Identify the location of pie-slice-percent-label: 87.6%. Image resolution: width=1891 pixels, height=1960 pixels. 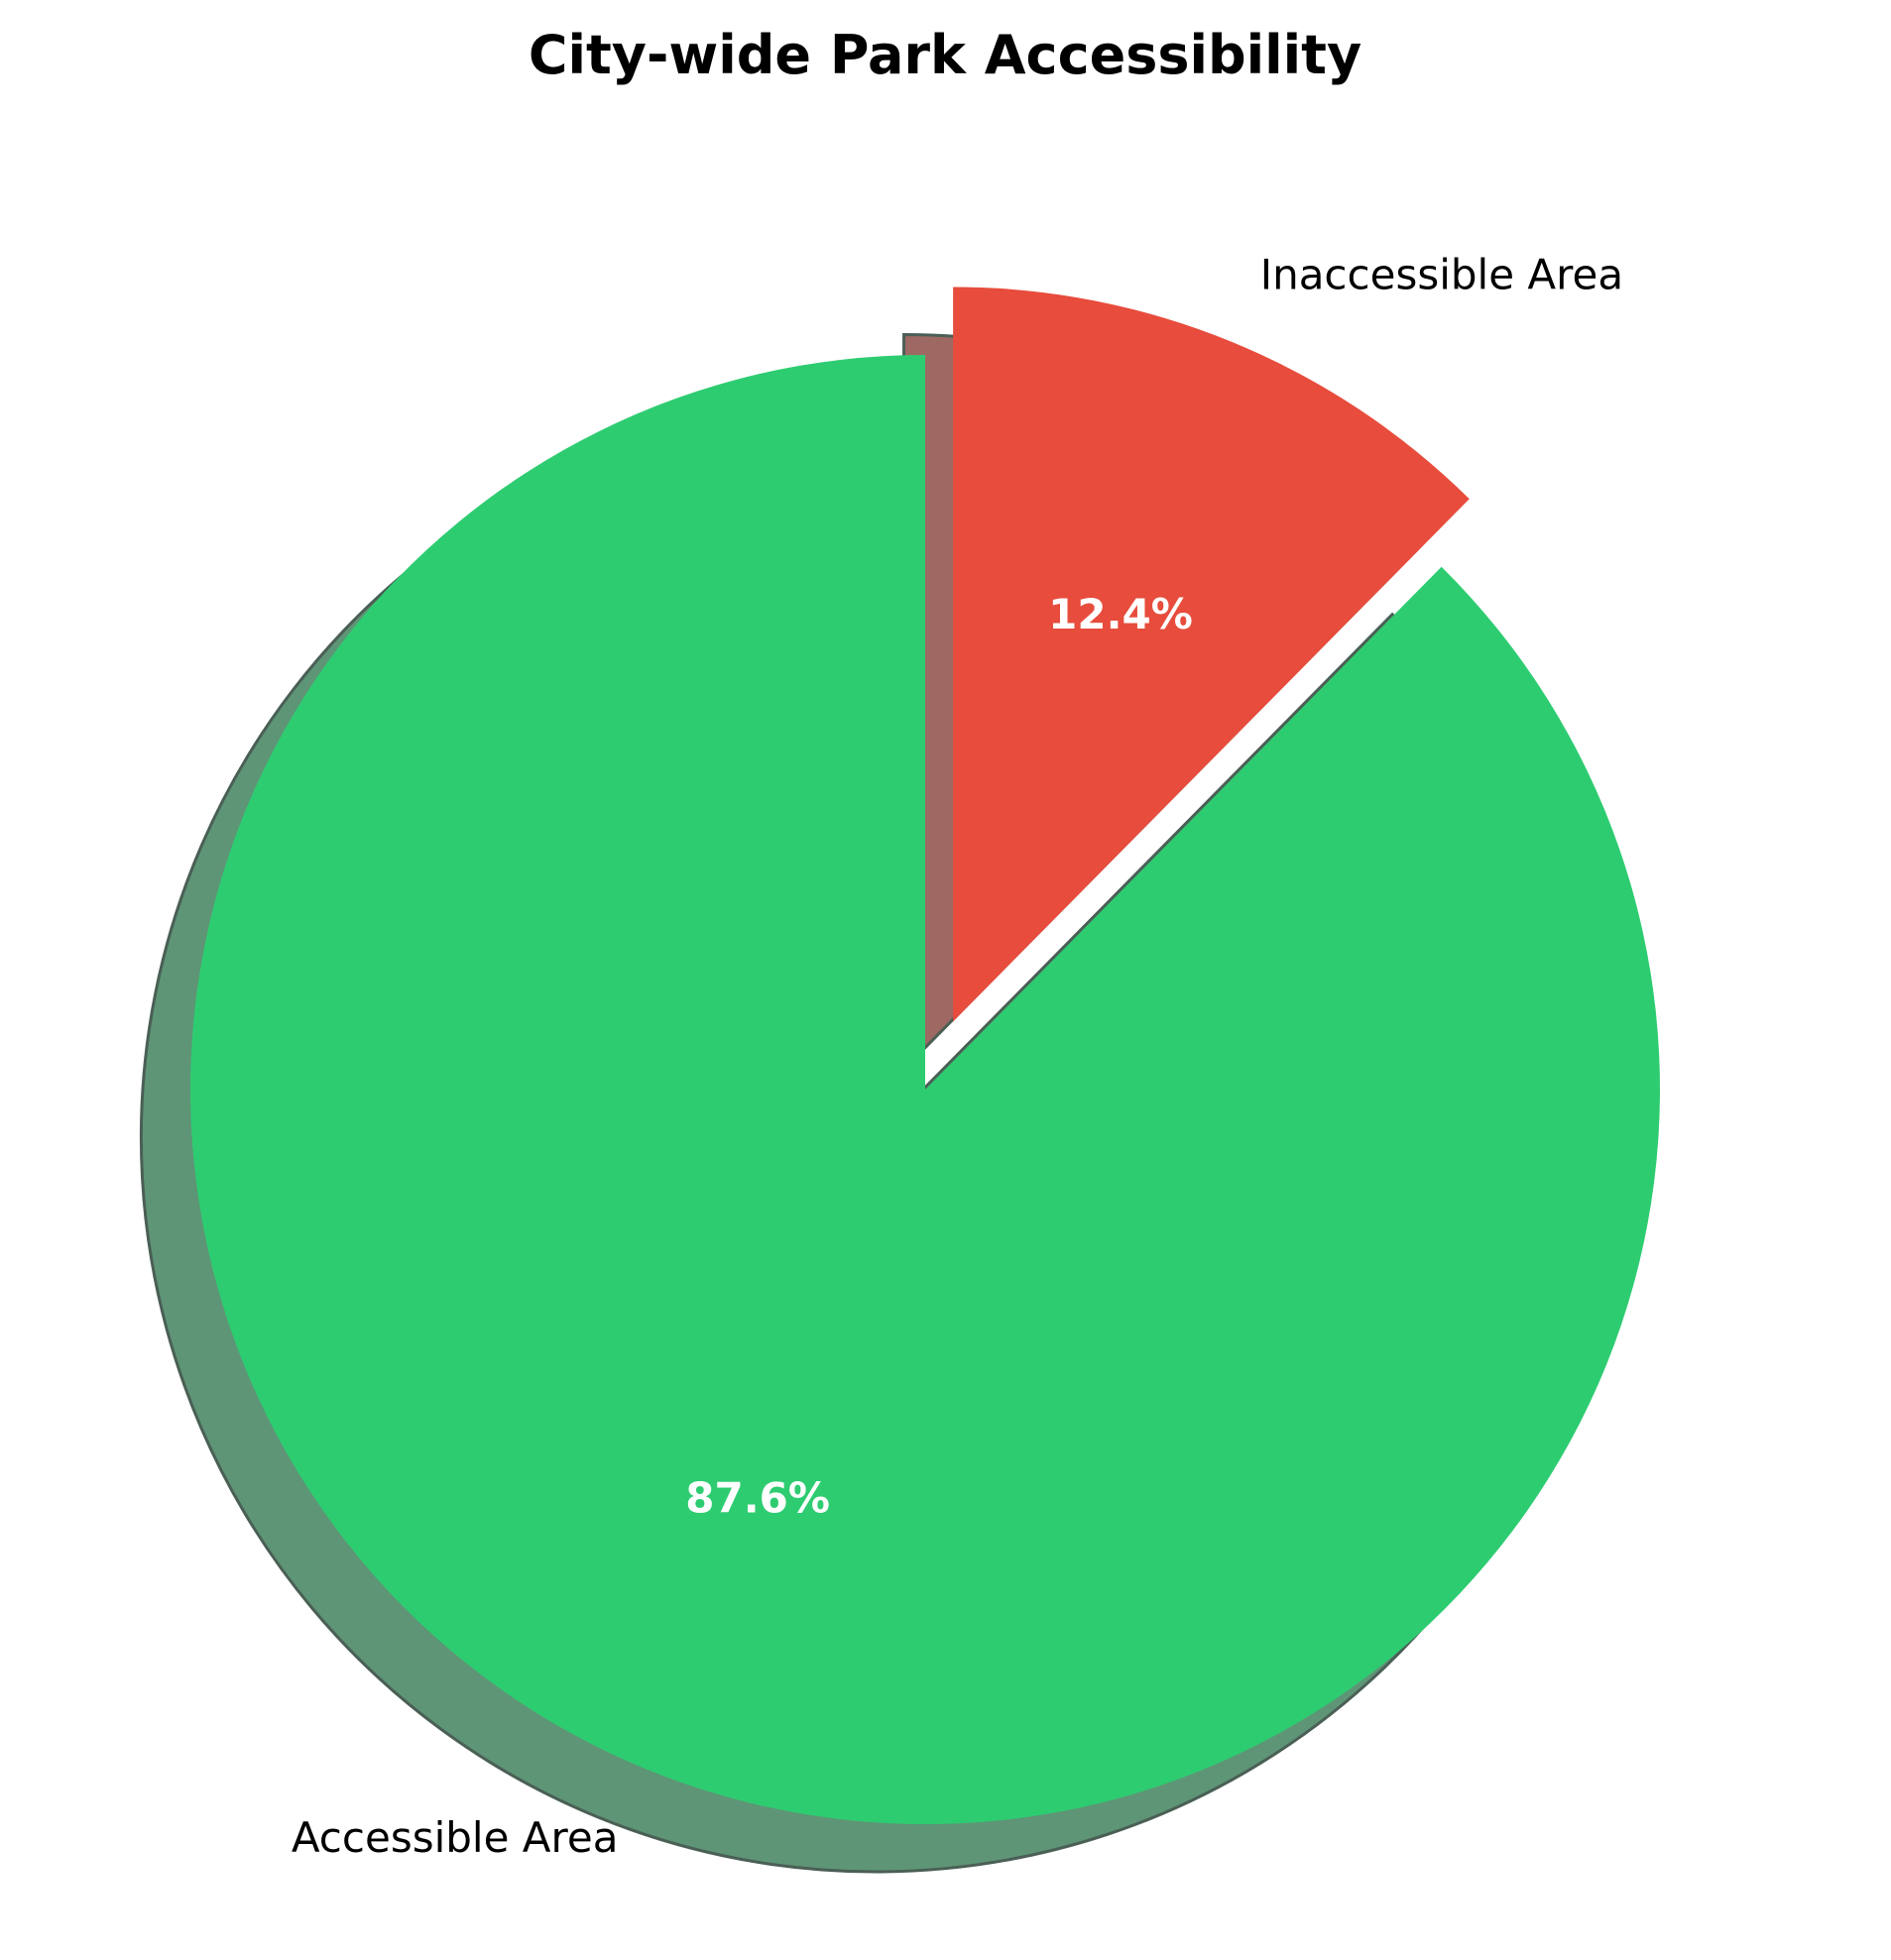
(757, 1497).